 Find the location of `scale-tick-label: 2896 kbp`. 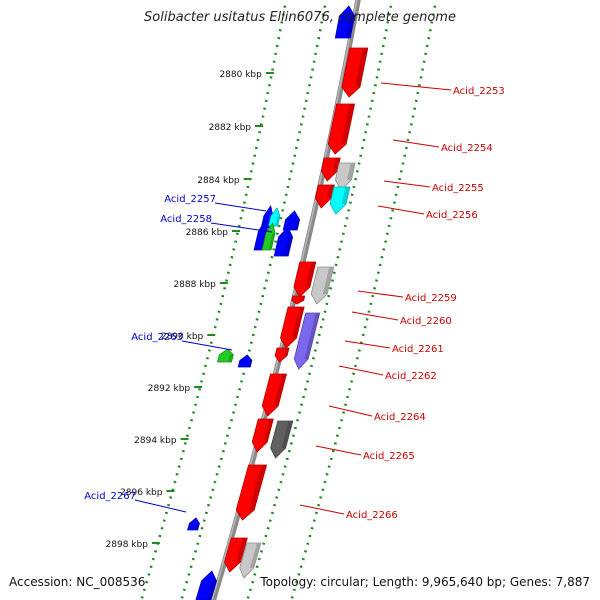

scale-tick-label: 2896 kbp is located at coordinates (141, 493).